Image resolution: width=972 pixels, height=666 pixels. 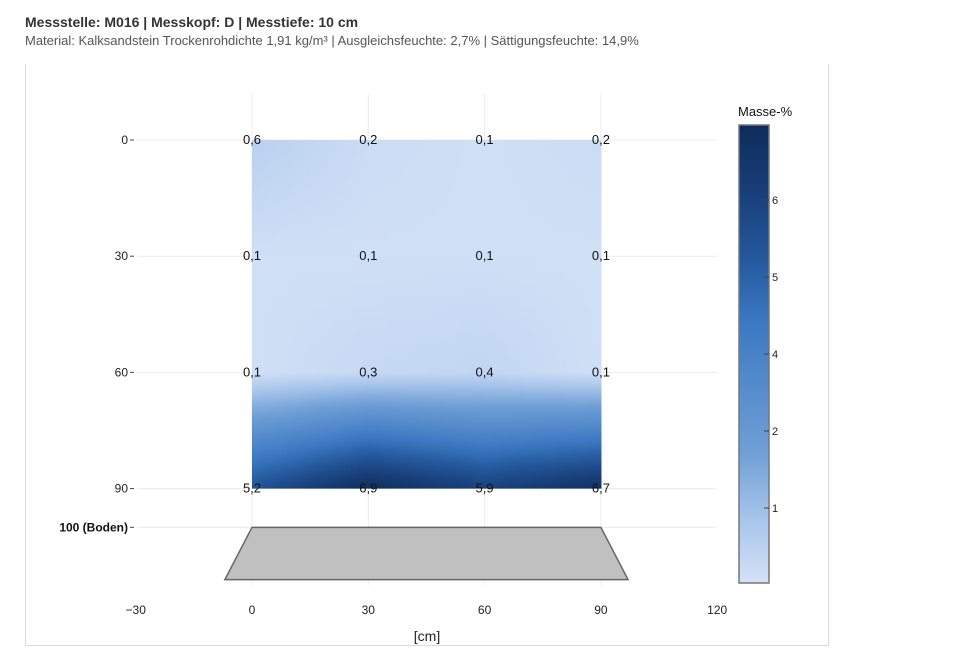 I want to click on cell-value-label: 0,4, so click(x=485, y=371).